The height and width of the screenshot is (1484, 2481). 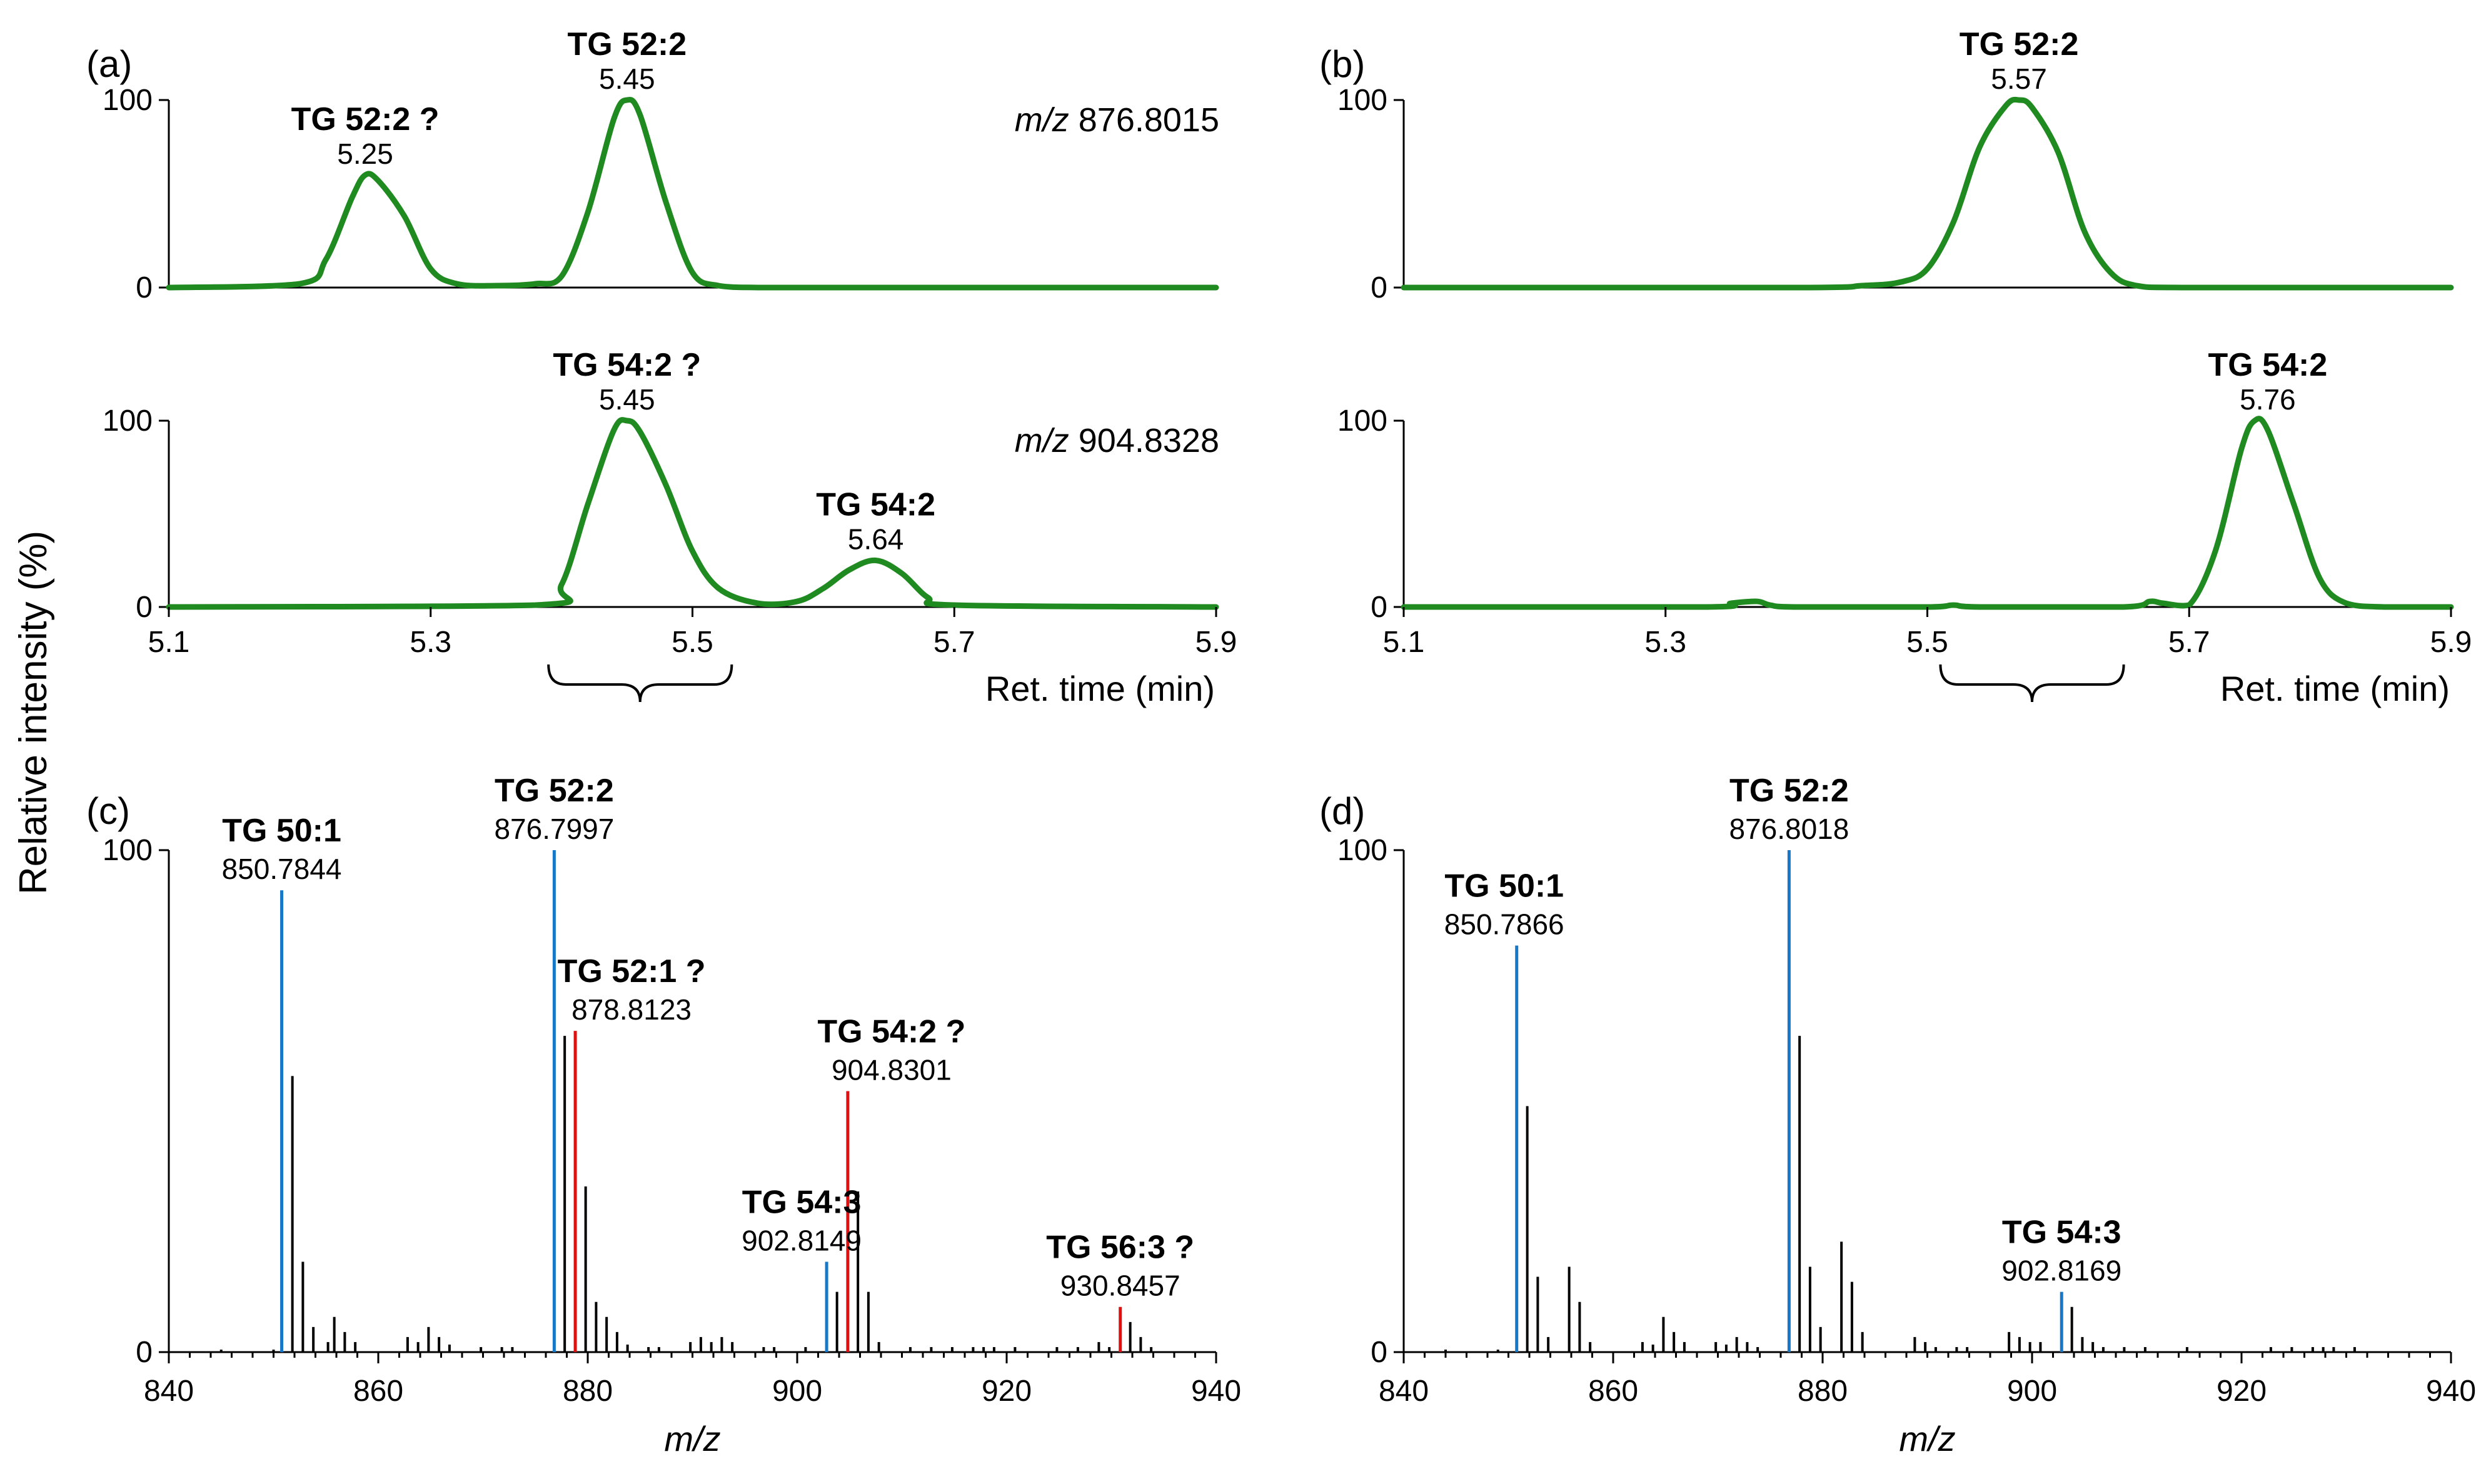 I want to click on peak-mz-label: 902.8149, so click(x=802, y=1240).